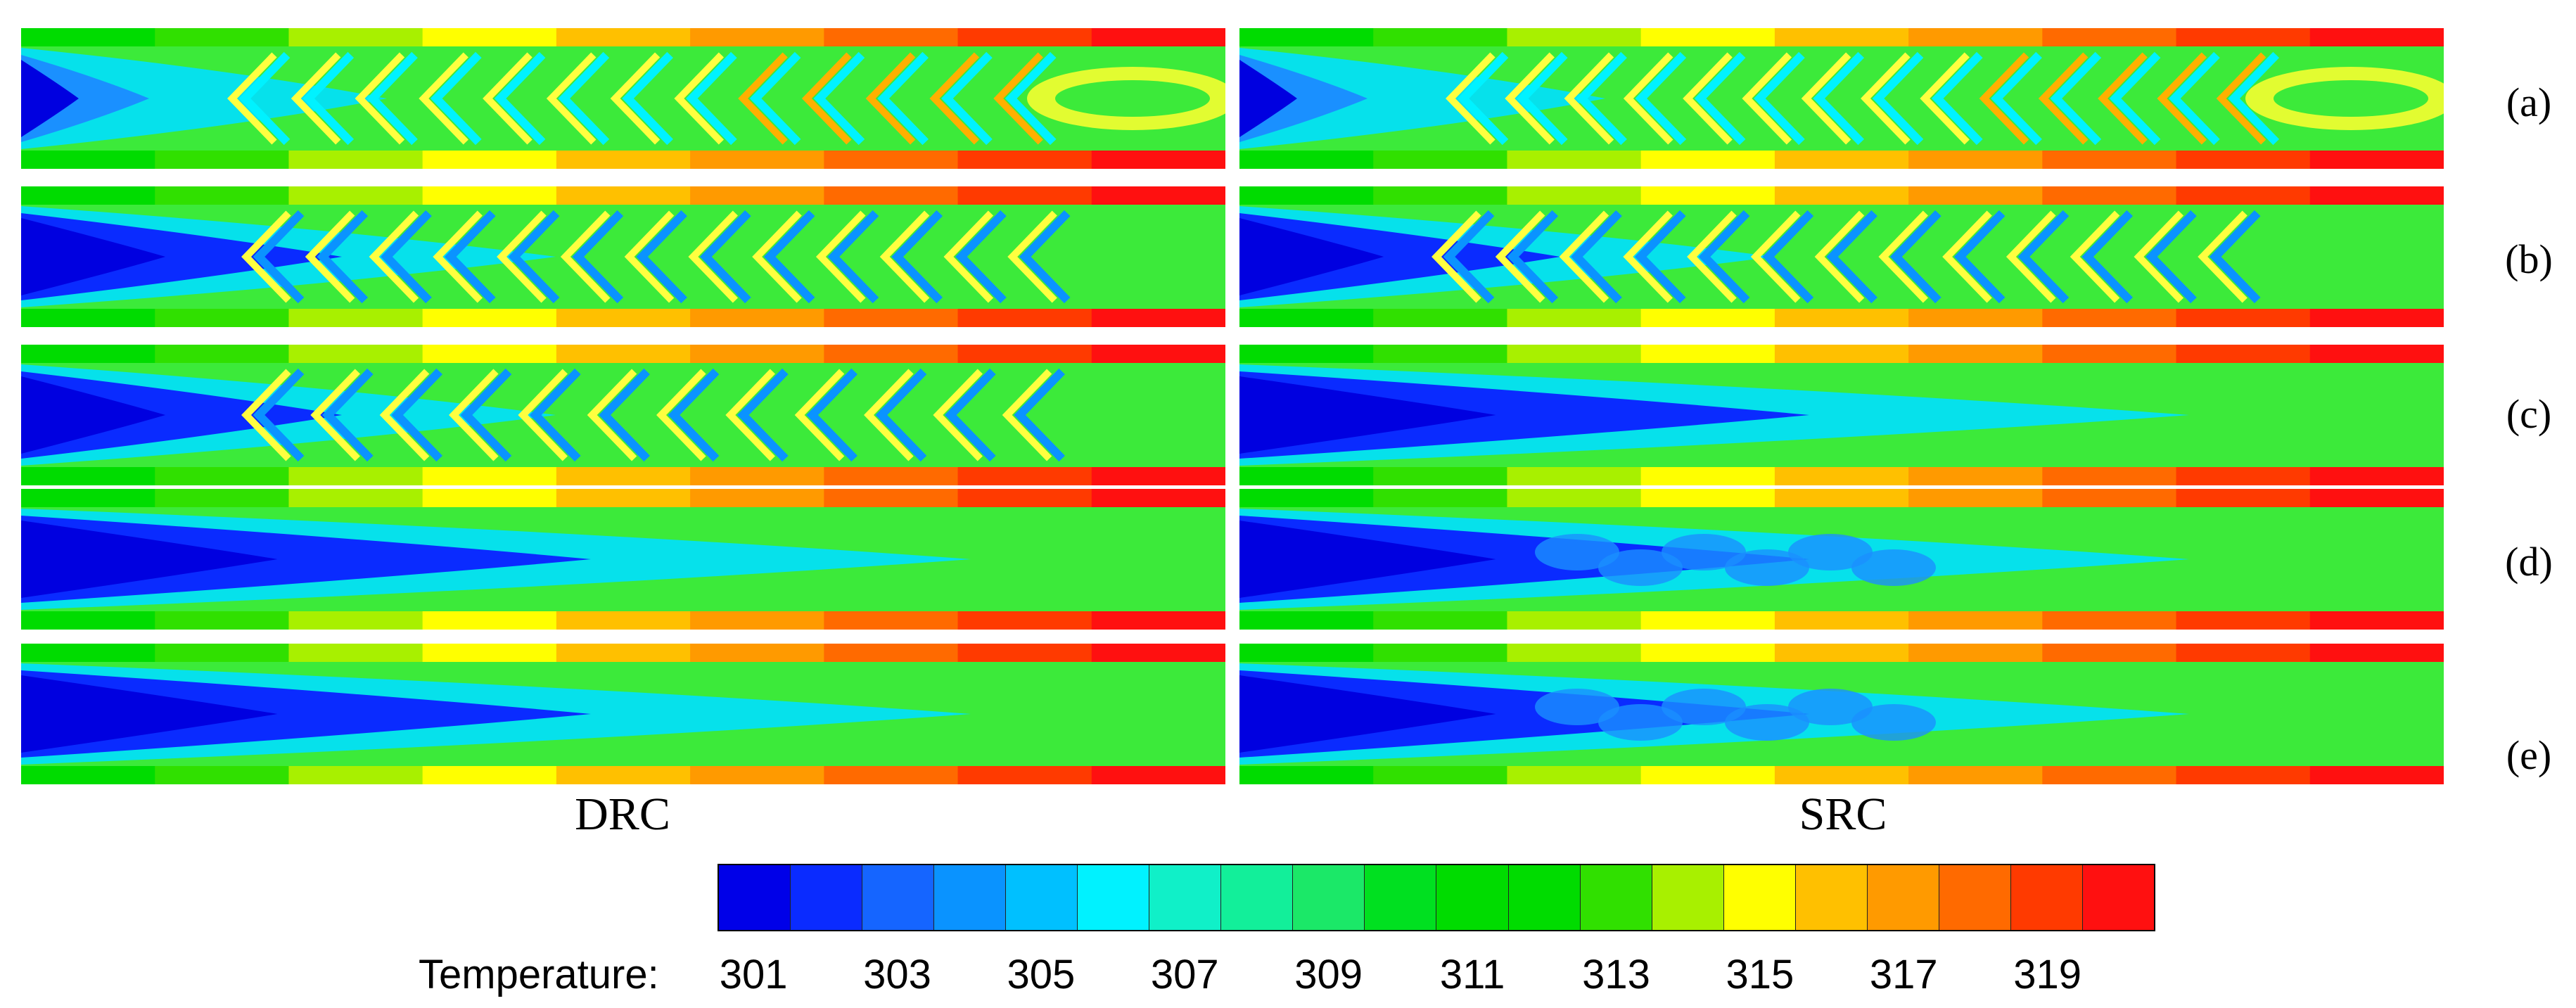 Image resolution: width=2576 pixels, height=1008 pixels. I want to click on contour-panel-src-c, so click(1841, 415).